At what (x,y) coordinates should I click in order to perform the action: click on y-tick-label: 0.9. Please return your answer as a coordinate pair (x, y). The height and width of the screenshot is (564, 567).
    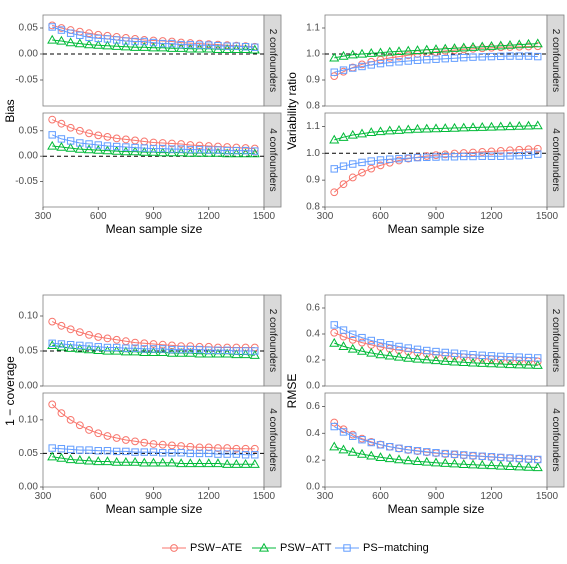
    Looking at the image, I should click on (313, 80).